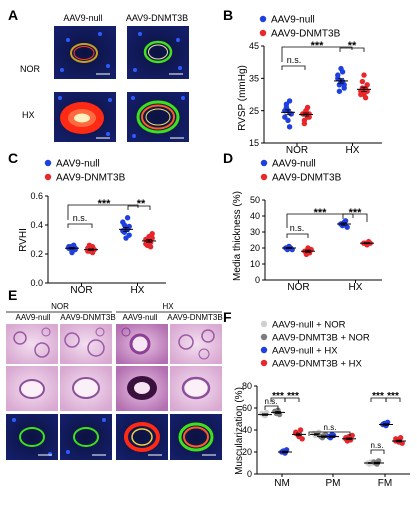 This screenshot has width=417, height=523. I want to click on panel-b-plot: 15 25 35 45 NOR HX, so click(315, 98).